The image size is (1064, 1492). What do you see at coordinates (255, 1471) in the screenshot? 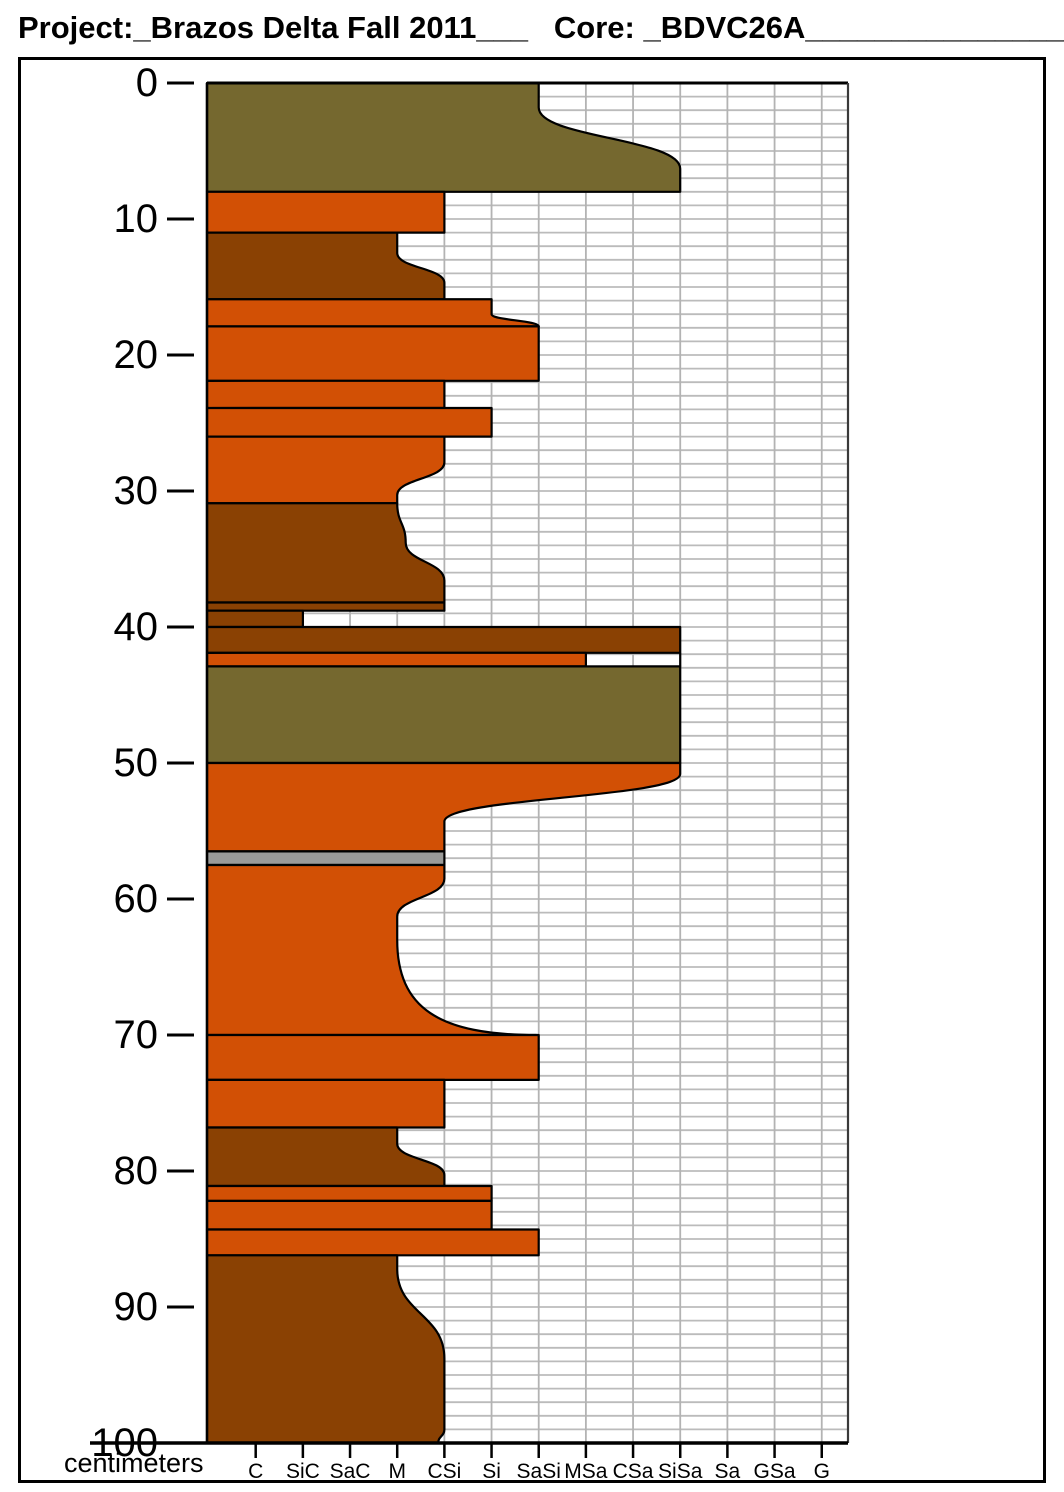
I see `grain-size-label: C` at bounding box center [255, 1471].